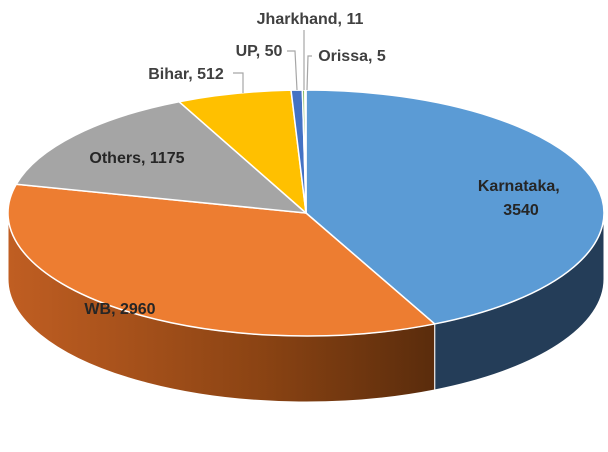 The image size is (608, 452). Describe the element at coordinates (310, 19) in the screenshot. I see `data-label-jharkhand: Jharkhand, 11` at that location.